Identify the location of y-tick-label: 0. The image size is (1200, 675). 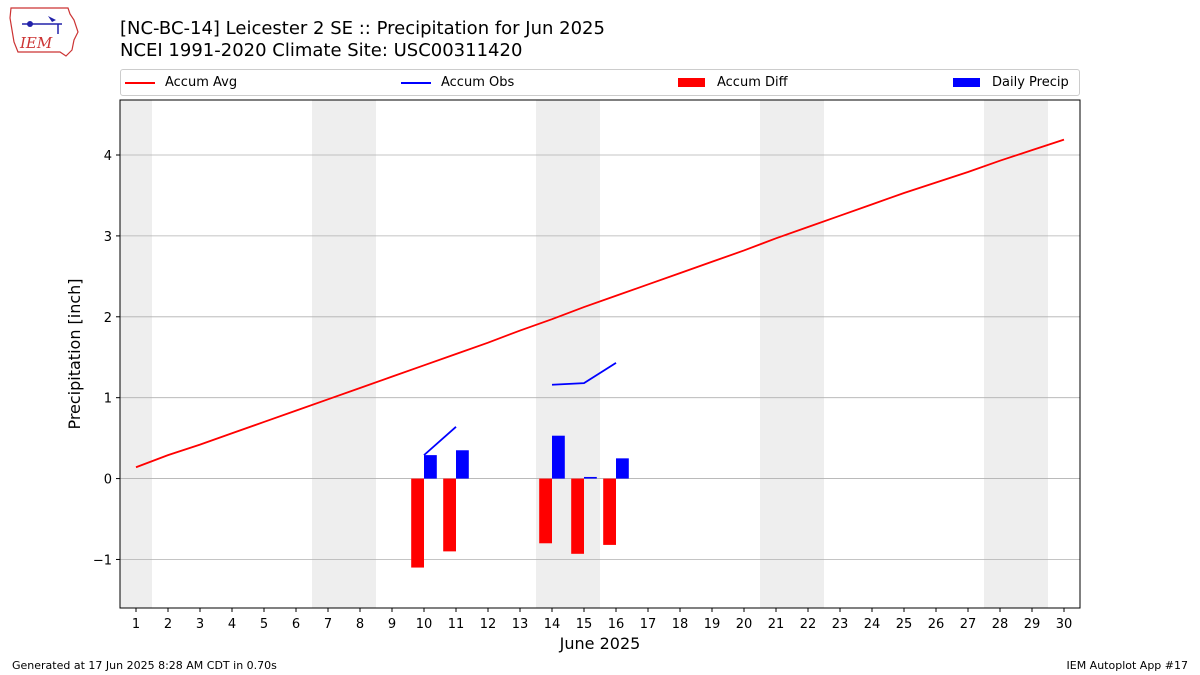
(108, 480).